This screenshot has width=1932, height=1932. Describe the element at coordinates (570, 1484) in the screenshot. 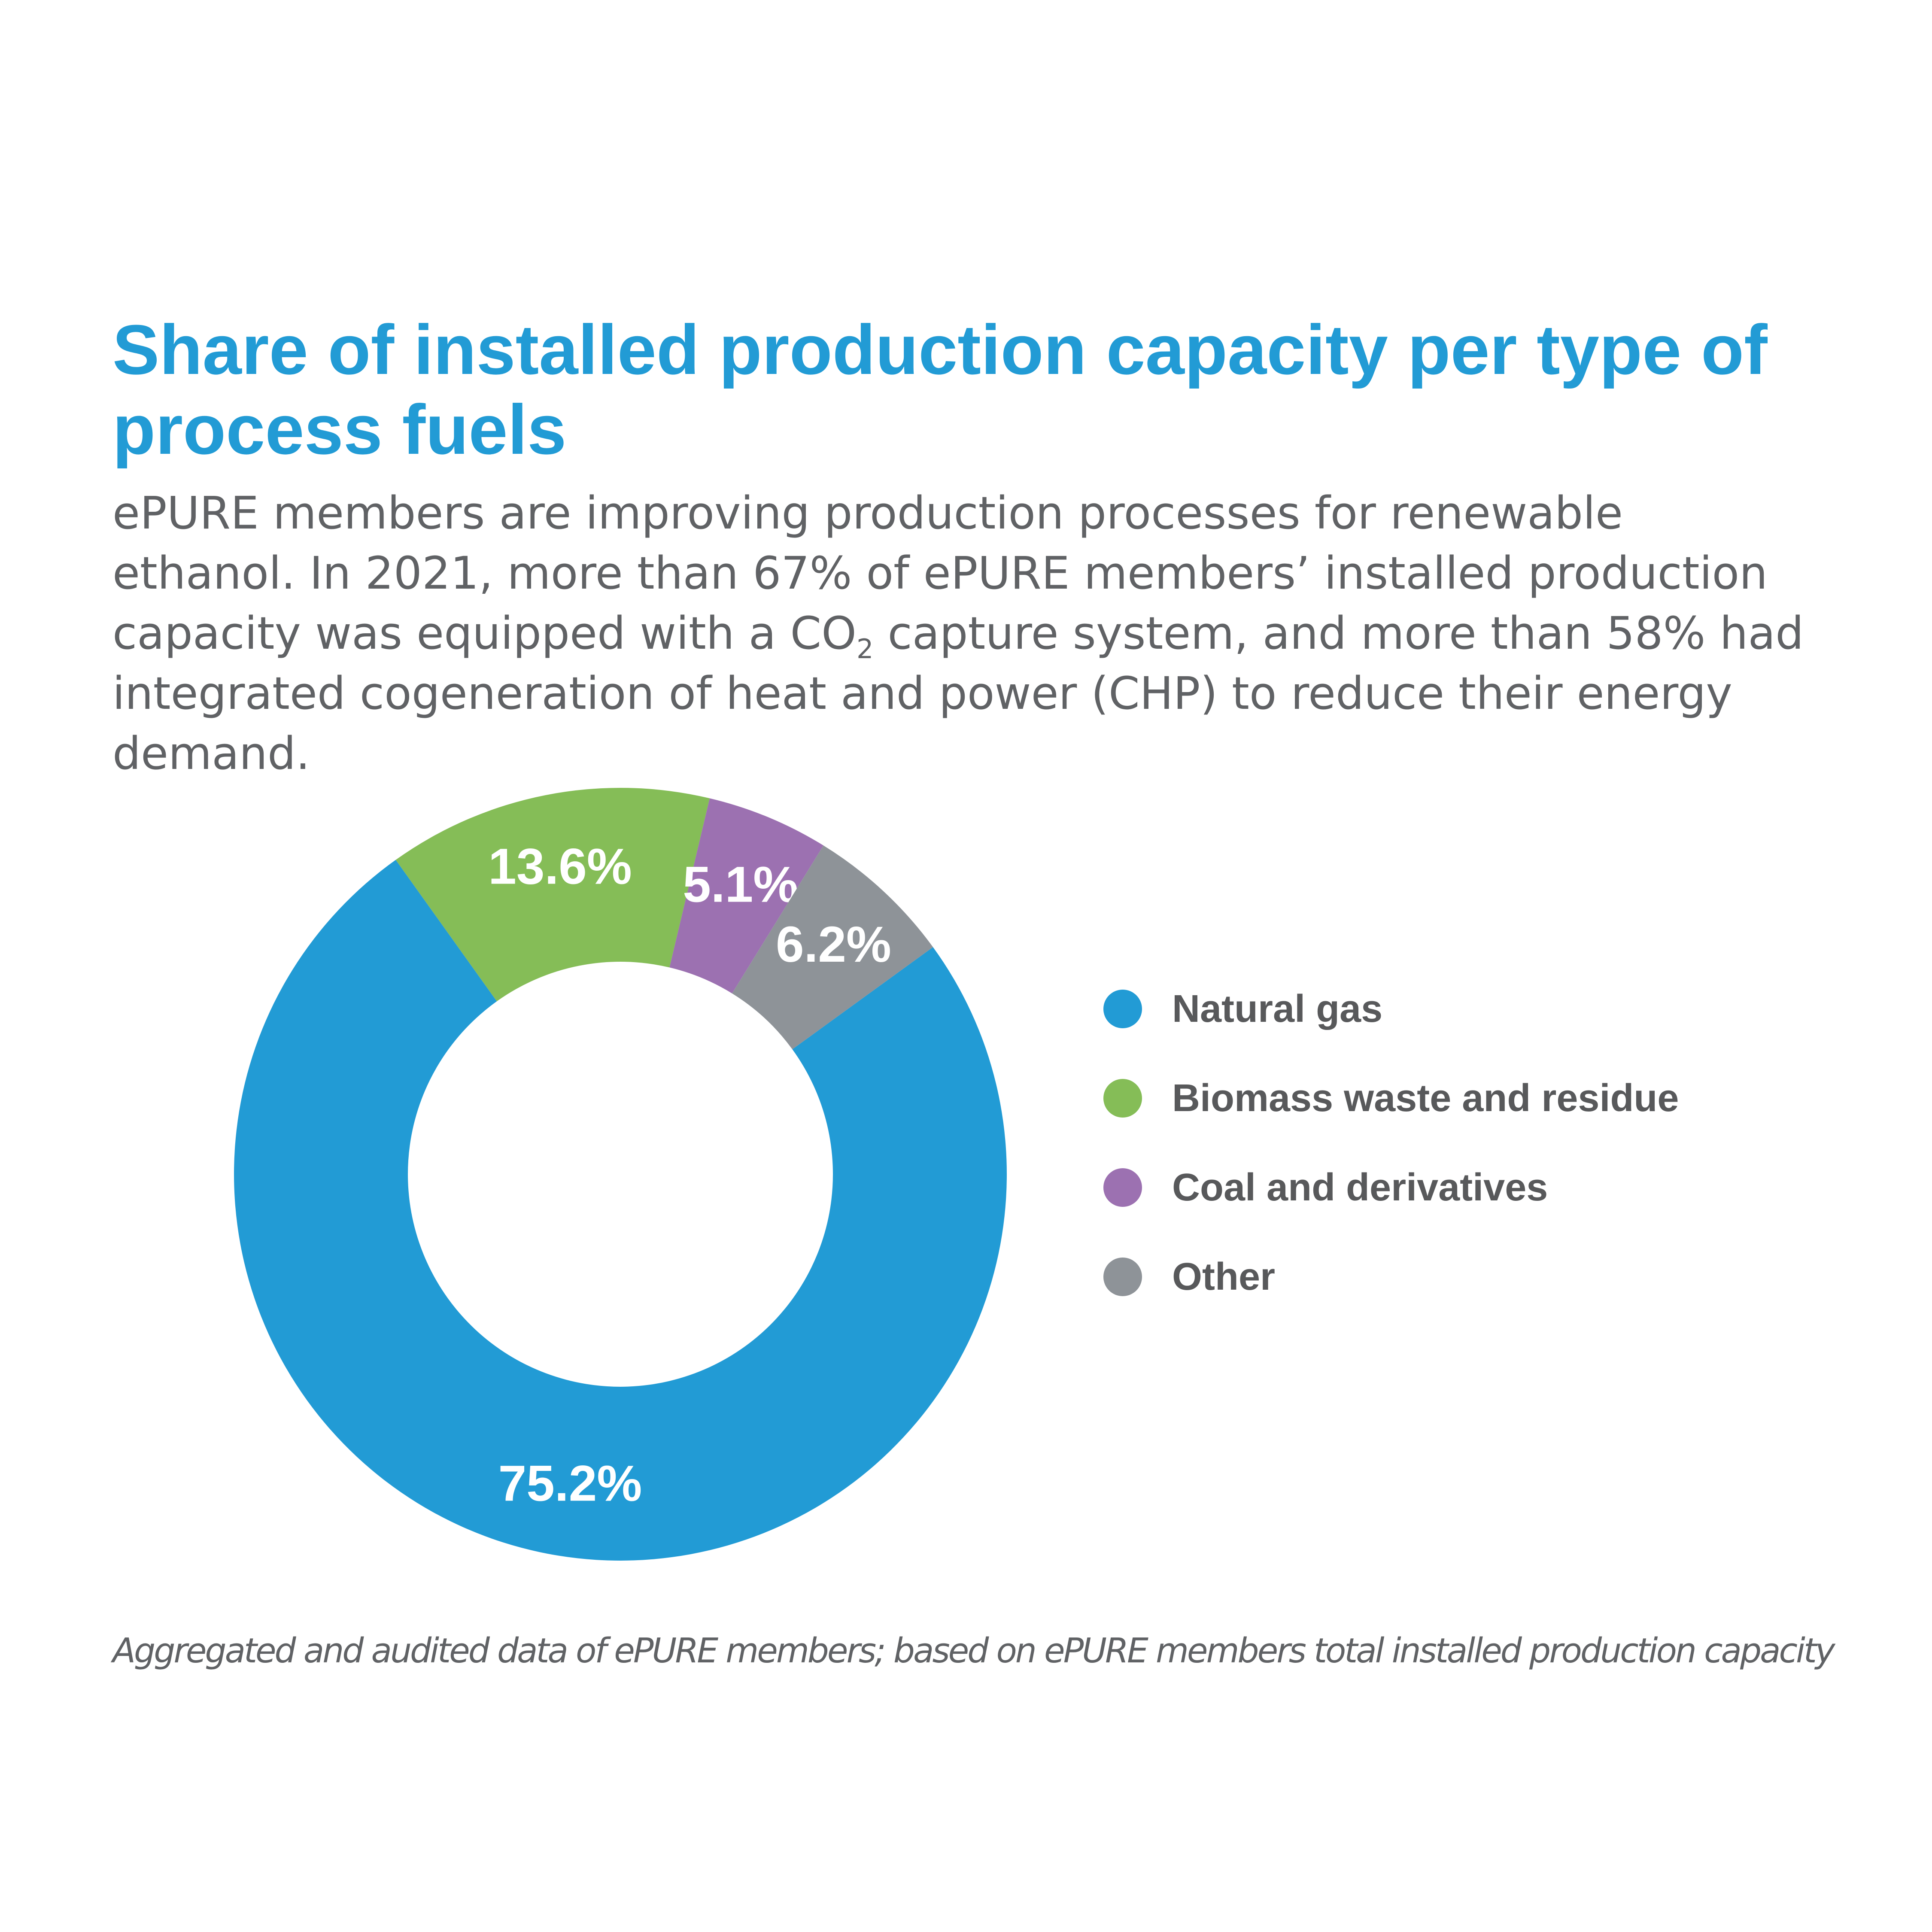

I see `slice-label-natural-gas: 75.2%` at that location.